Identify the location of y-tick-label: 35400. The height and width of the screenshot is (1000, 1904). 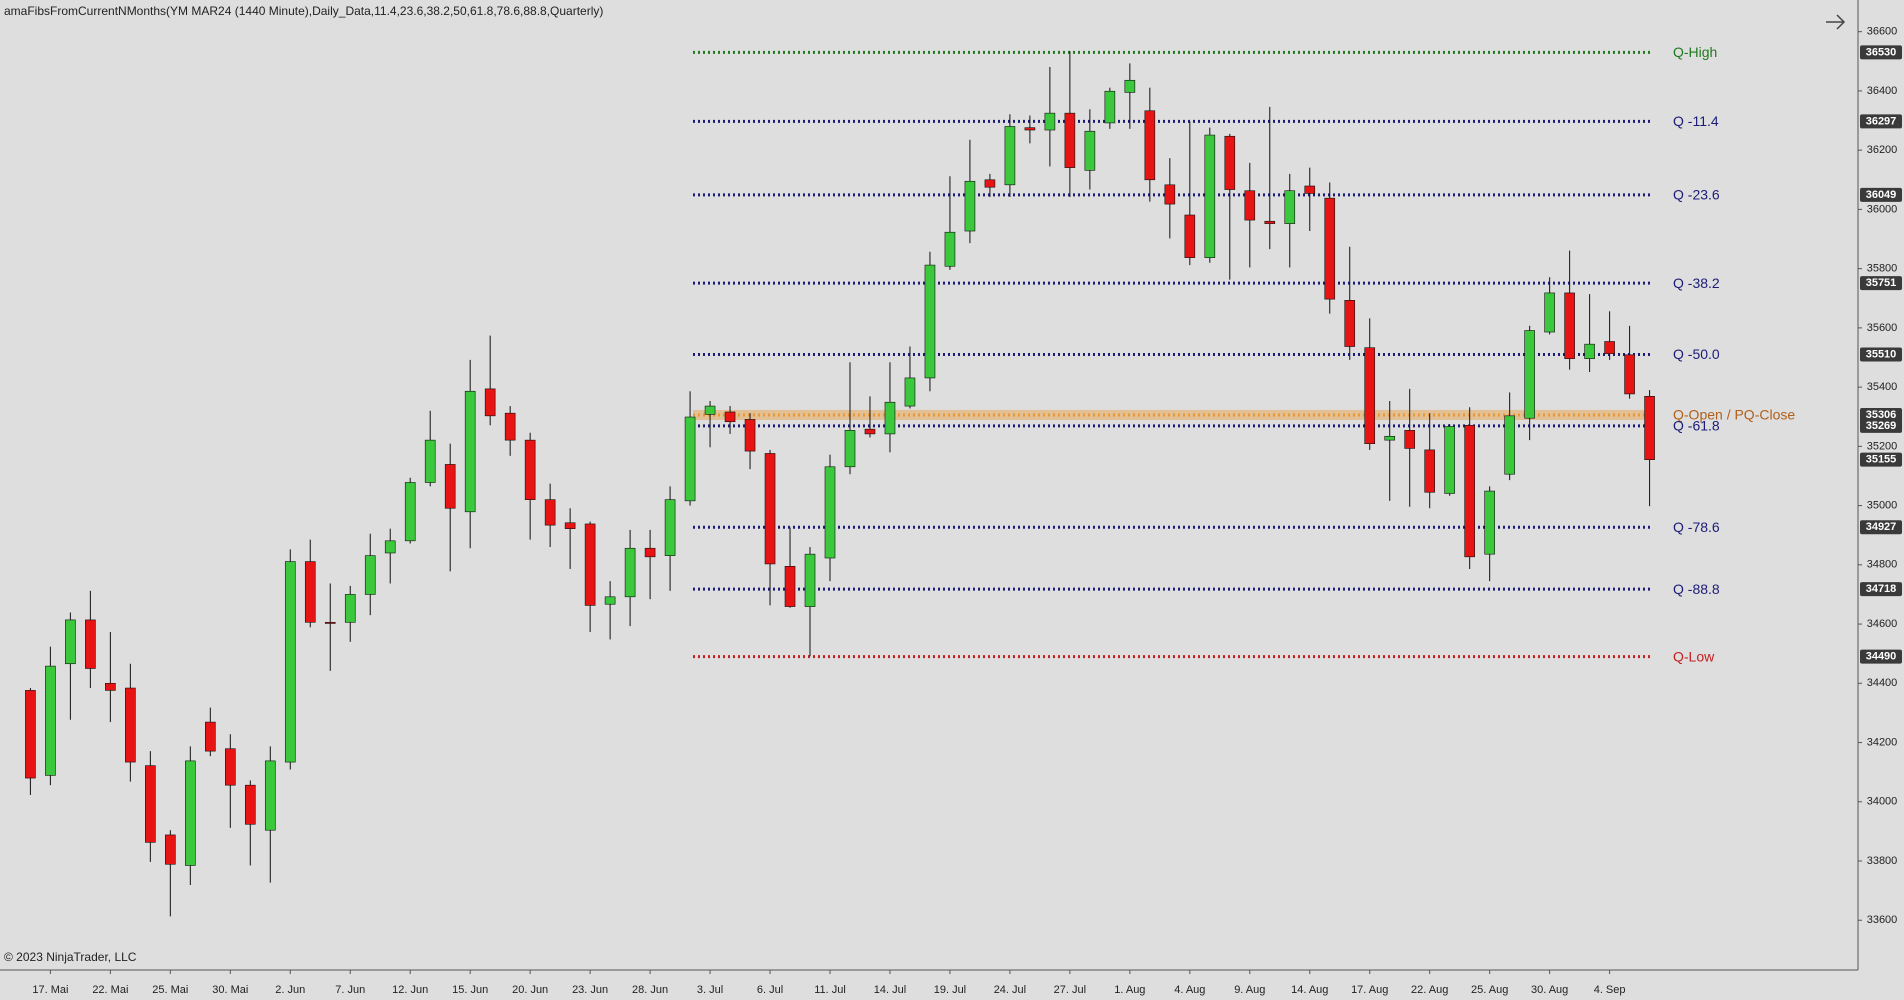
(1882, 387).